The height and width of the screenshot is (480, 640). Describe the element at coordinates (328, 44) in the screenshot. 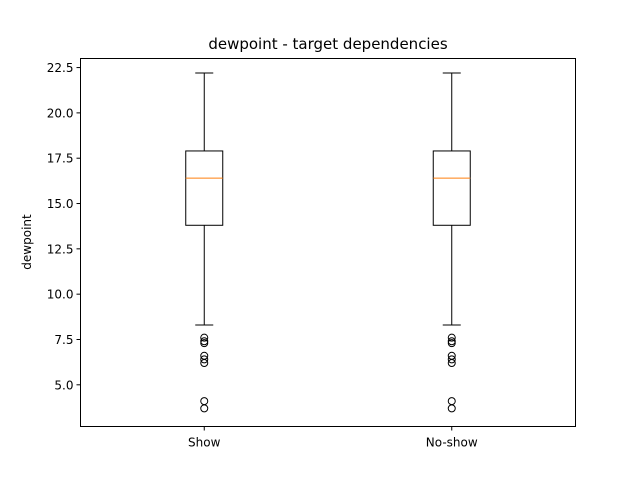

I see `chart-title: dewpoint - target dependencies` at that location.